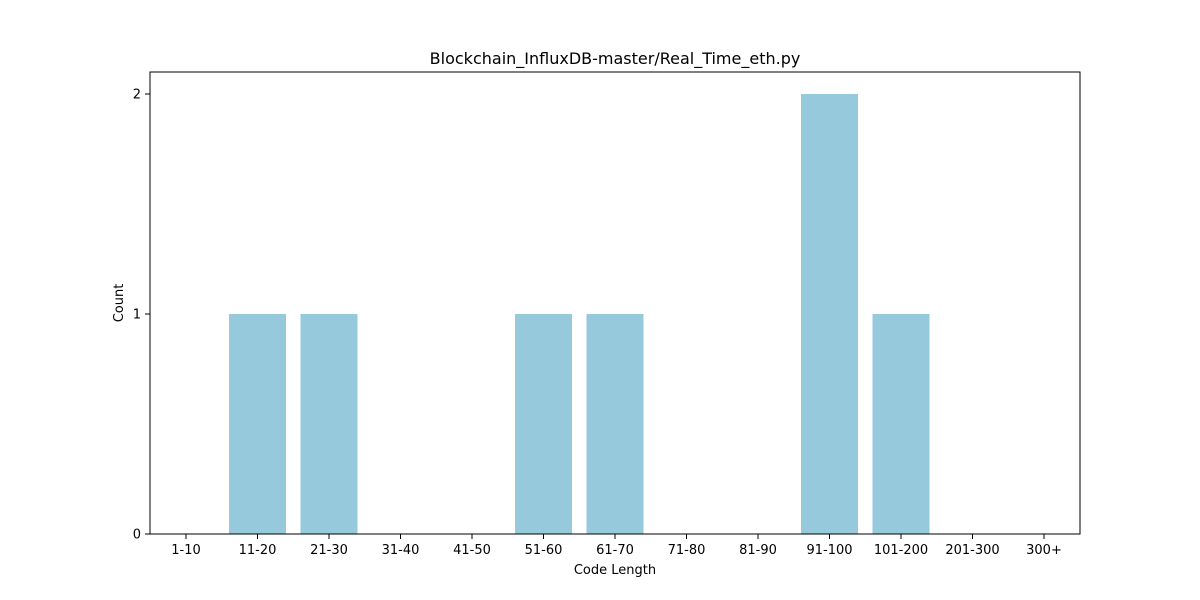  What do you see at coordinates (687, 550) in the screenshot?
I see `x-tick-label: 71-80` at bounding box center [687, 550].